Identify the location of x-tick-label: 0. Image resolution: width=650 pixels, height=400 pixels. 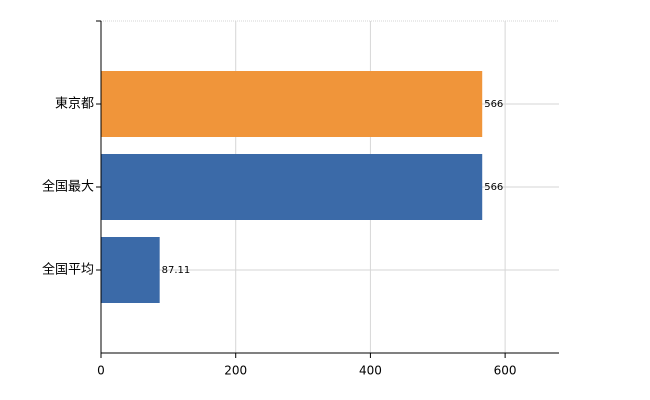
(101, 371).